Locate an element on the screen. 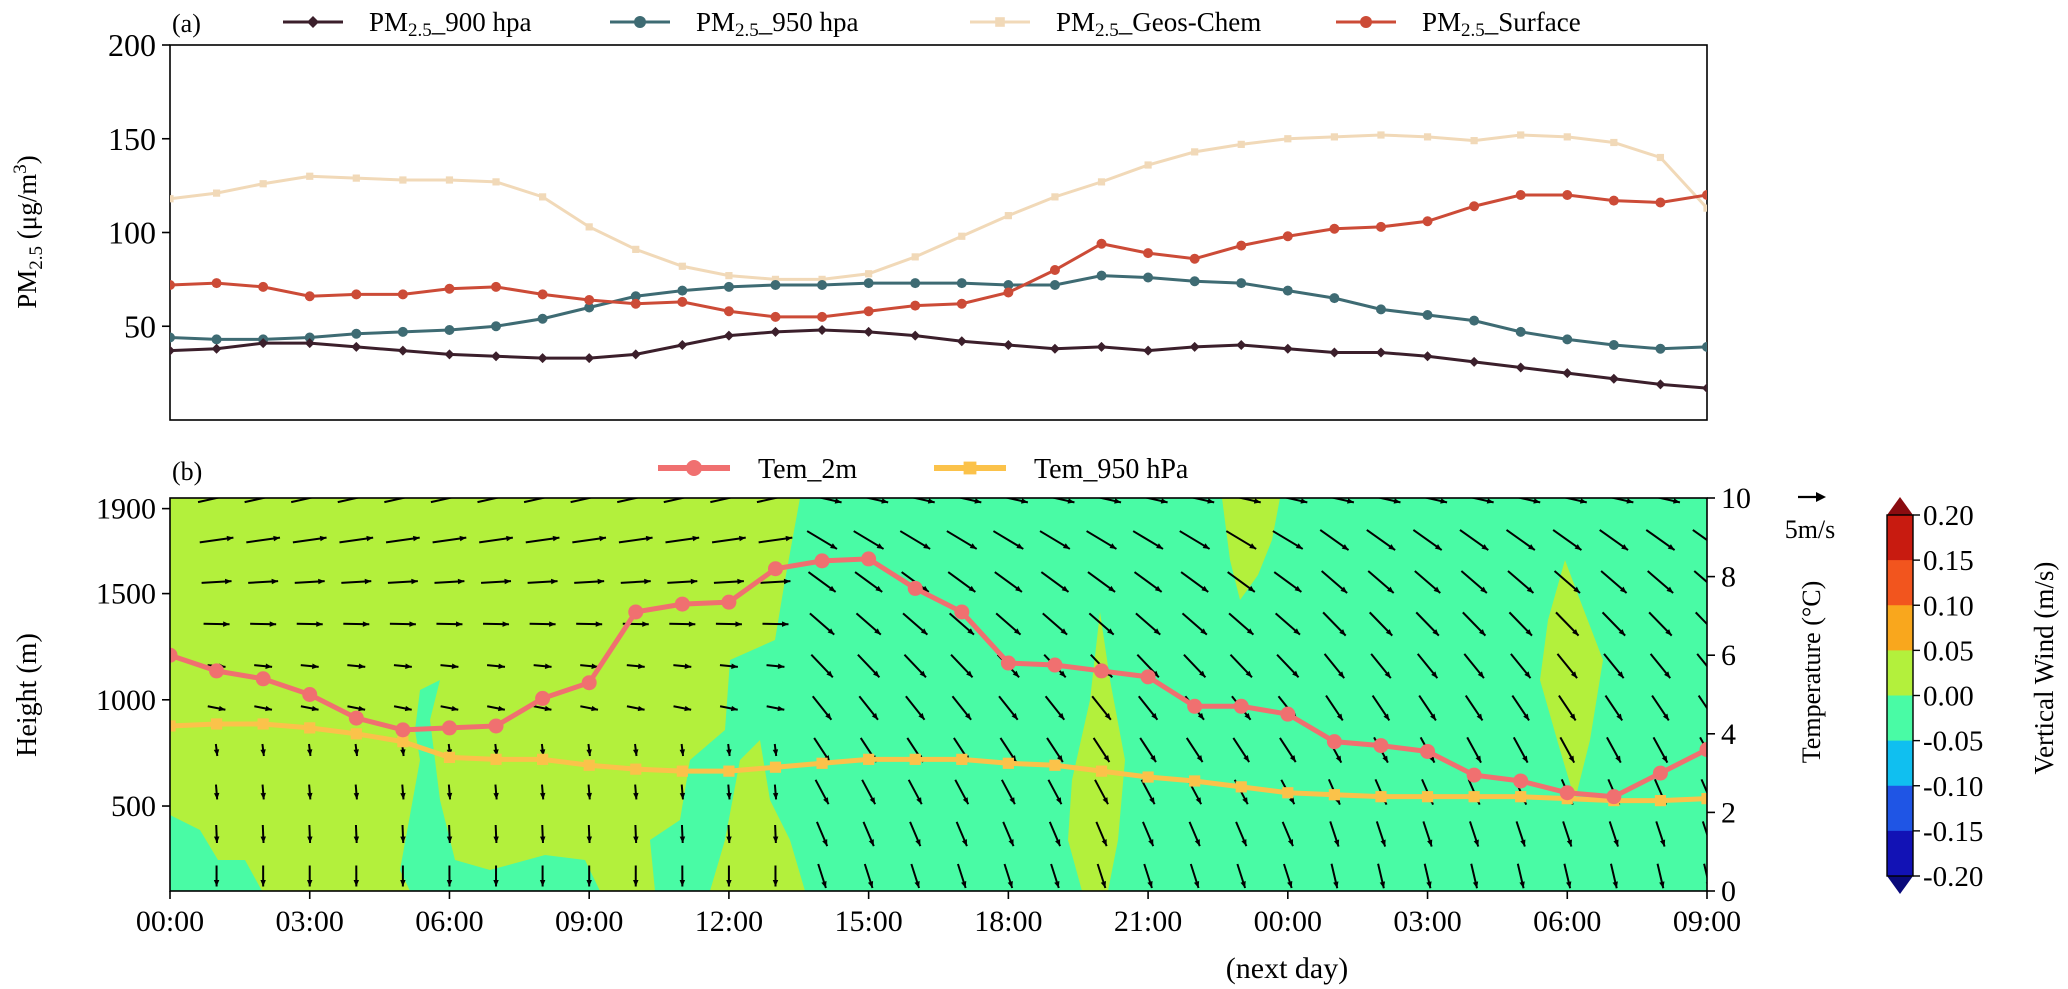  x-tick-label: 18:00 is located at coordinates (1008, 921).